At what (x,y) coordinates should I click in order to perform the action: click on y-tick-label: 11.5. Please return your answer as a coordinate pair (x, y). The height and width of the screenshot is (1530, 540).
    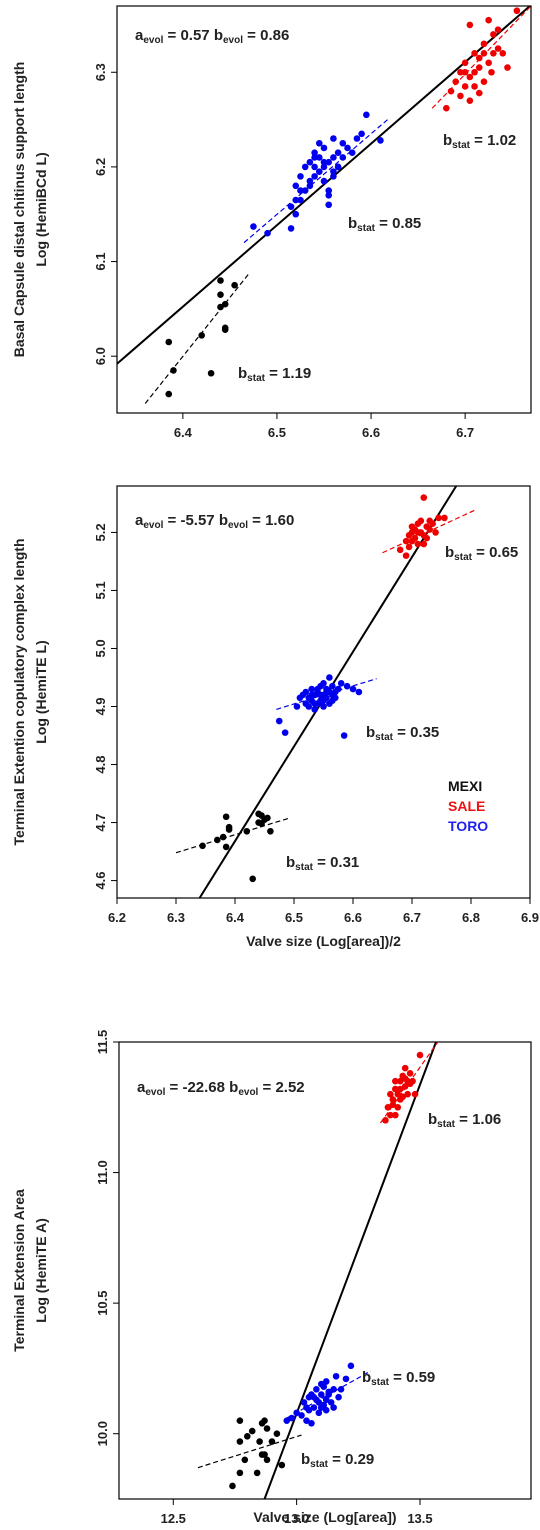
    Looking at the image, I should click on (102, 1042).